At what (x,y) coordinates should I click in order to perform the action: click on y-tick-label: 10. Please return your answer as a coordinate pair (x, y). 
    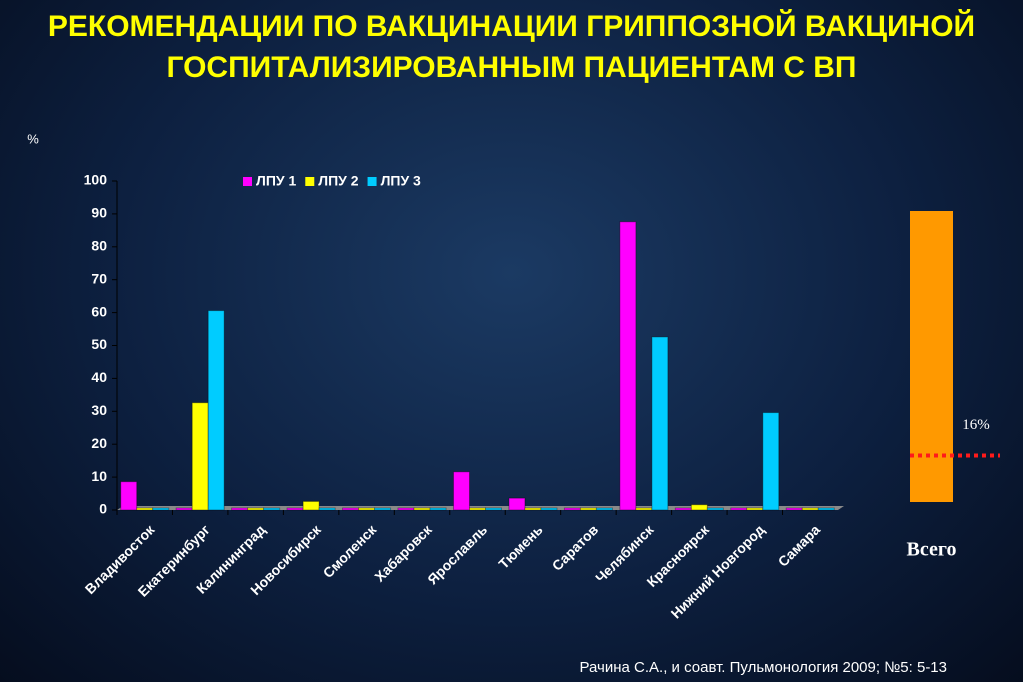
    Looking at the image, I should click on (99, 476).